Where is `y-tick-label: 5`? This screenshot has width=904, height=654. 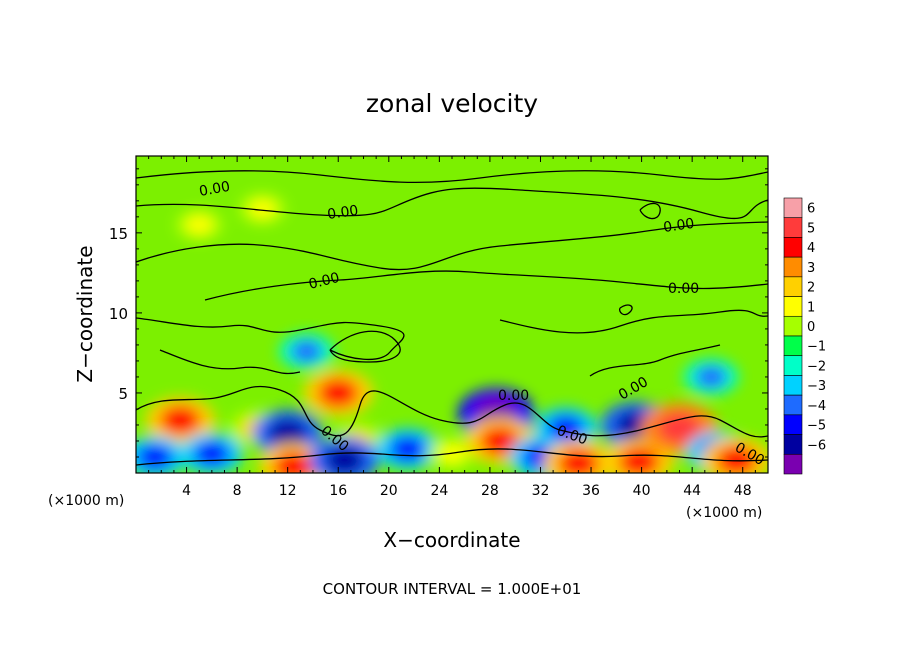 y-tick-label: 5 is located at coordinates (123, 394).